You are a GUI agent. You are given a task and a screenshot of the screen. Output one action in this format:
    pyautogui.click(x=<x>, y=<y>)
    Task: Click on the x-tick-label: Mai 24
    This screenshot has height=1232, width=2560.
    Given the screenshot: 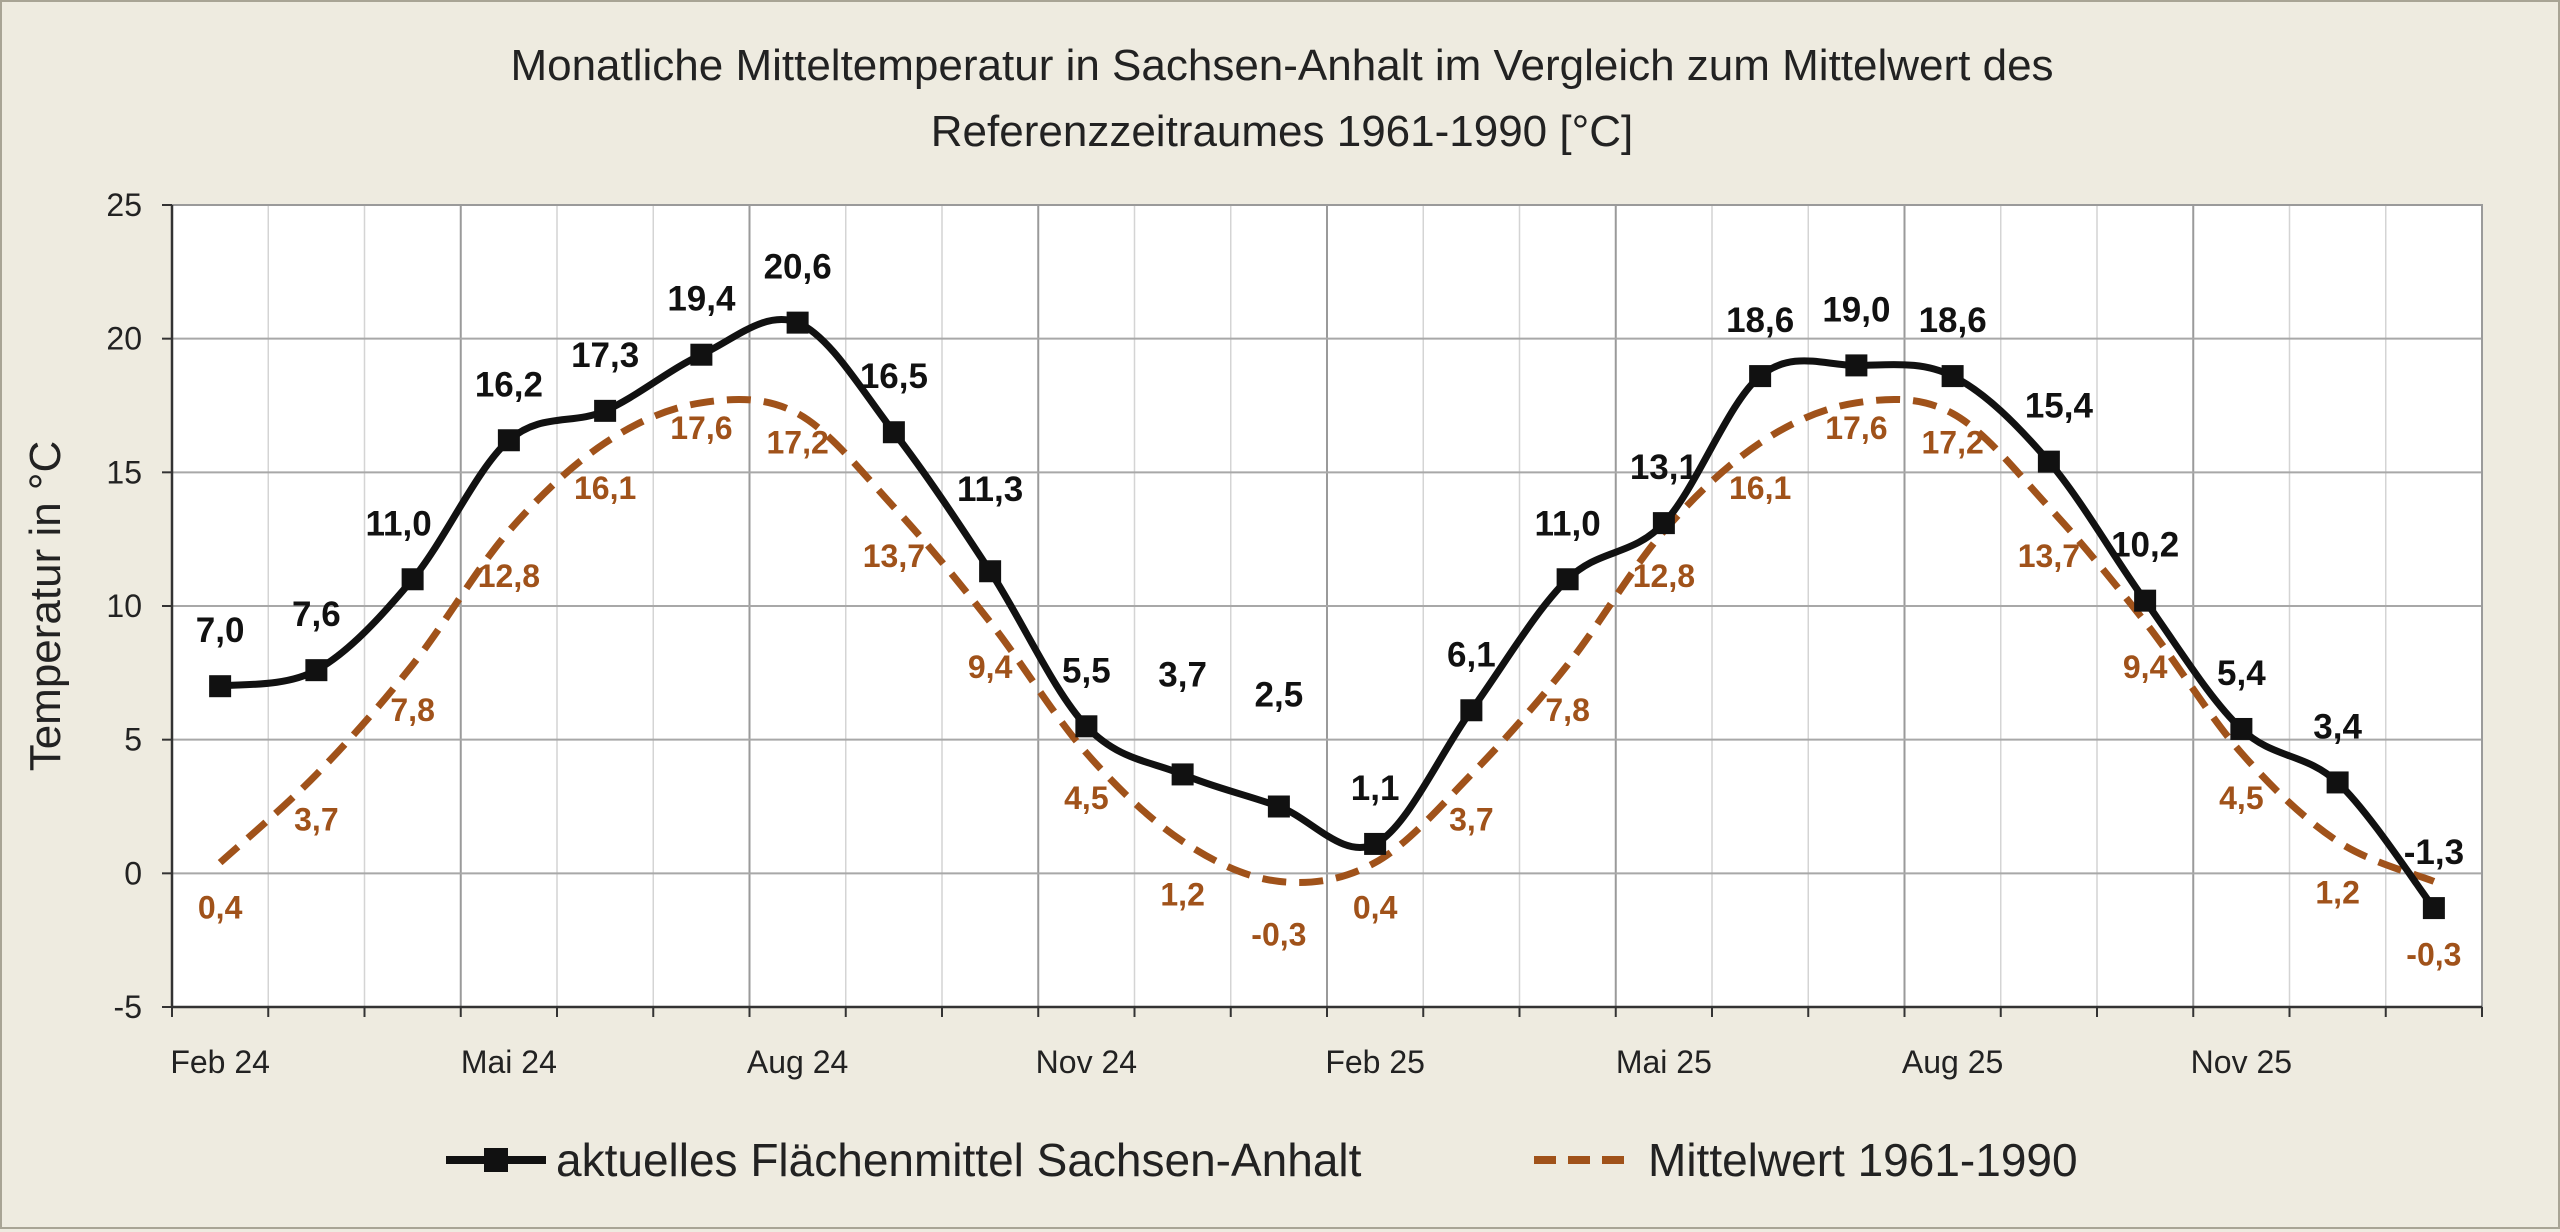 What is the action you would take?
    pyautogui.click(x=509, y=1062)
    